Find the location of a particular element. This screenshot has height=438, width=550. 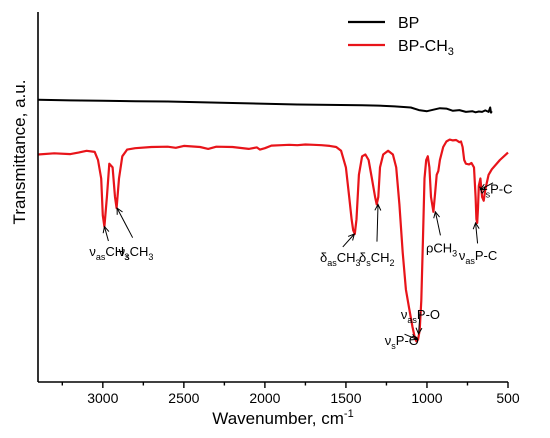

annotation-label-0: νasCH3 is located at coordinates (109, 253).